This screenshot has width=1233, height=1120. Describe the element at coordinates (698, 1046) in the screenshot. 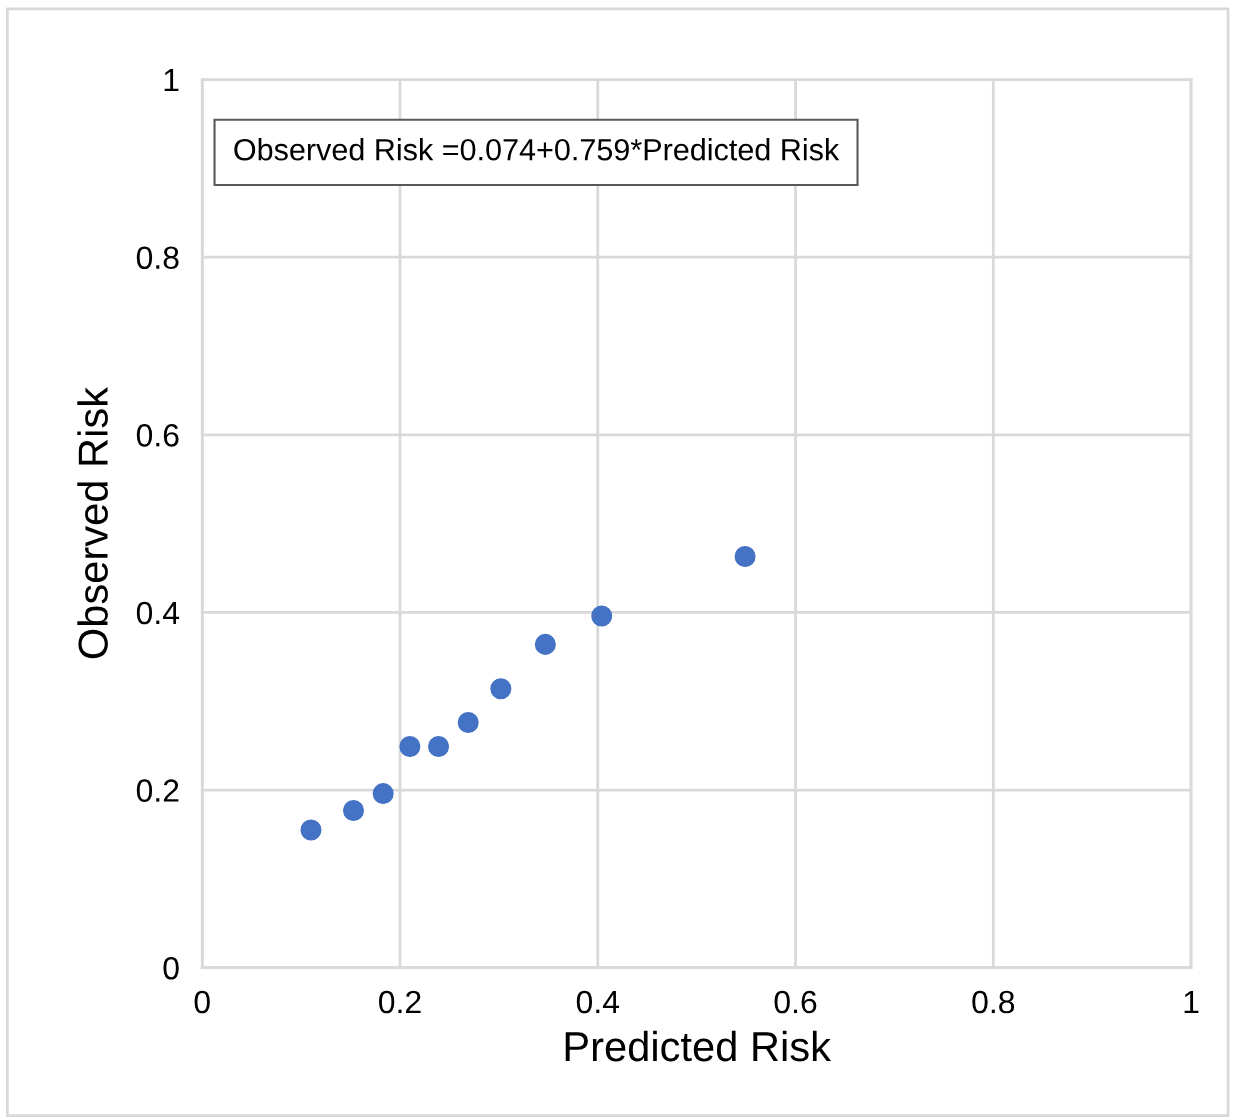

I see `x-axis-title: Predicted Risk` at that location.